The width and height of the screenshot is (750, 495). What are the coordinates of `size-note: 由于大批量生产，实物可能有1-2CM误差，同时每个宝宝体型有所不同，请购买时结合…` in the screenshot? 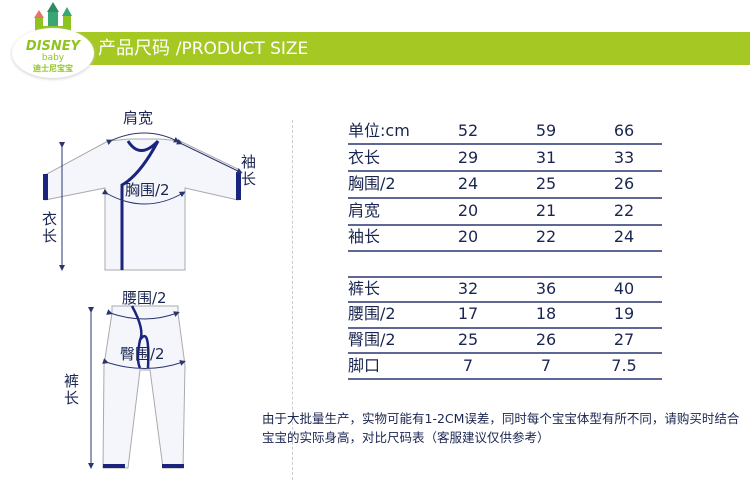 It's located at (501, 428).